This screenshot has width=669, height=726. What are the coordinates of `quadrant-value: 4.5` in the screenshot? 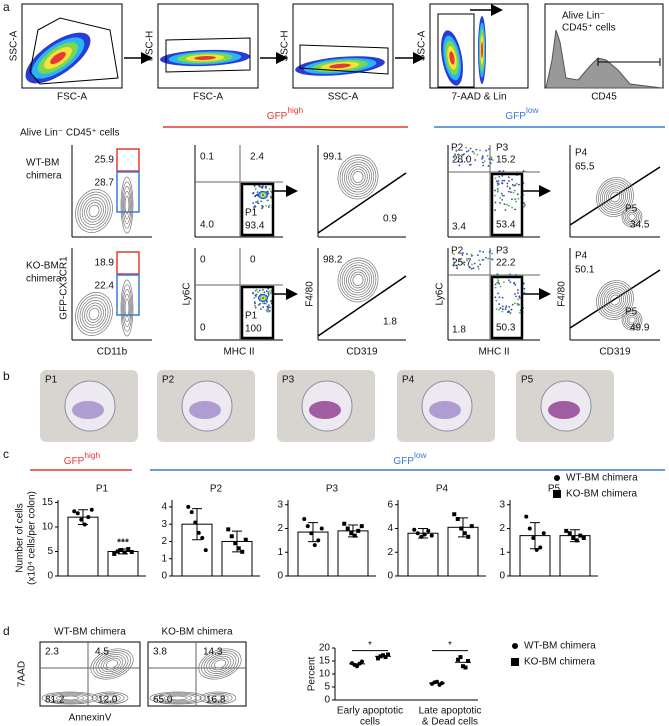 It's located at (102, 652).